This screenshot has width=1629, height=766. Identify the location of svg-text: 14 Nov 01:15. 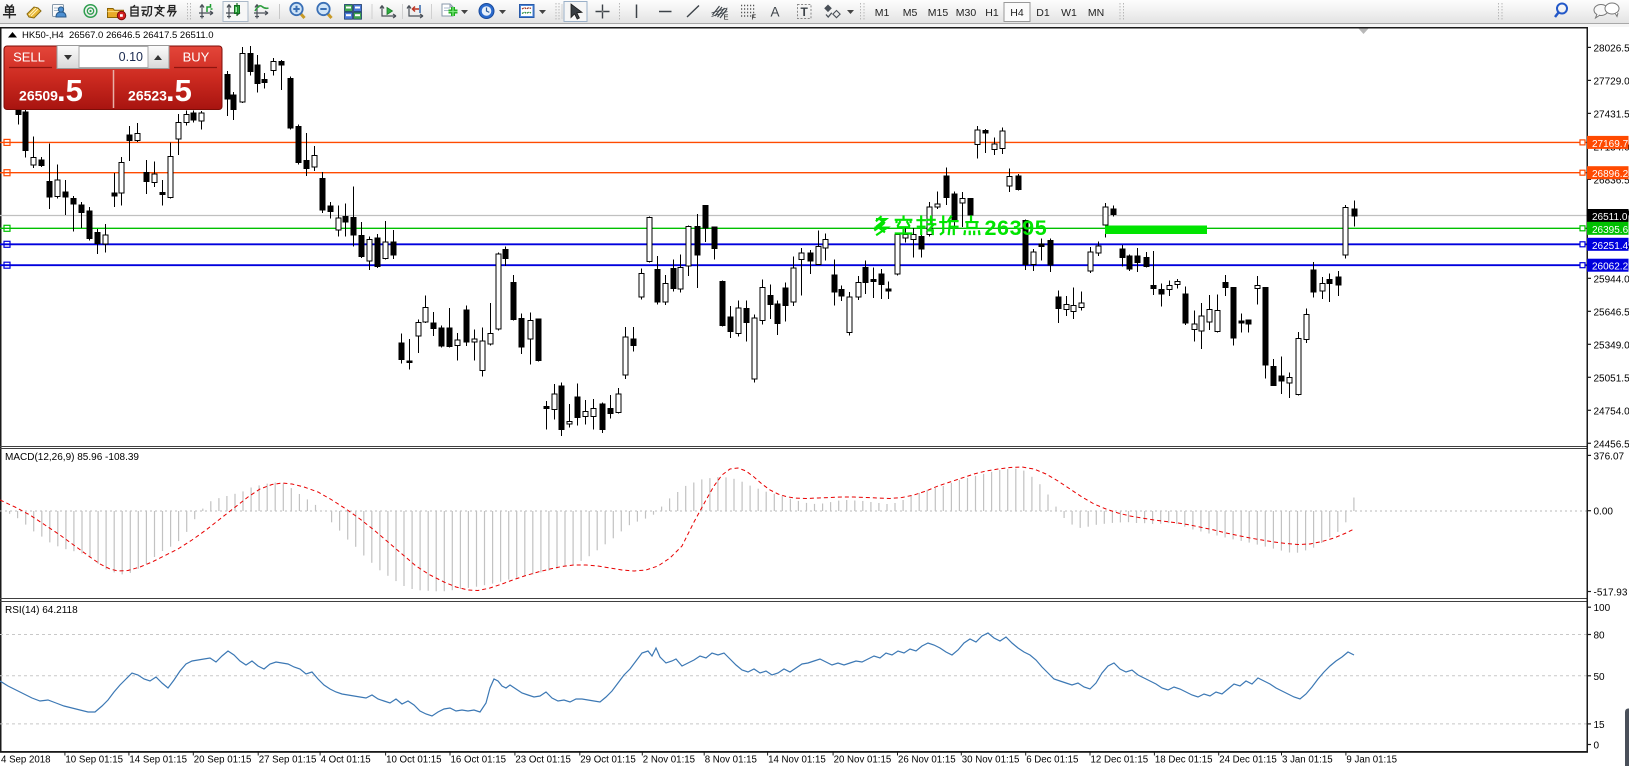
(797, 760).